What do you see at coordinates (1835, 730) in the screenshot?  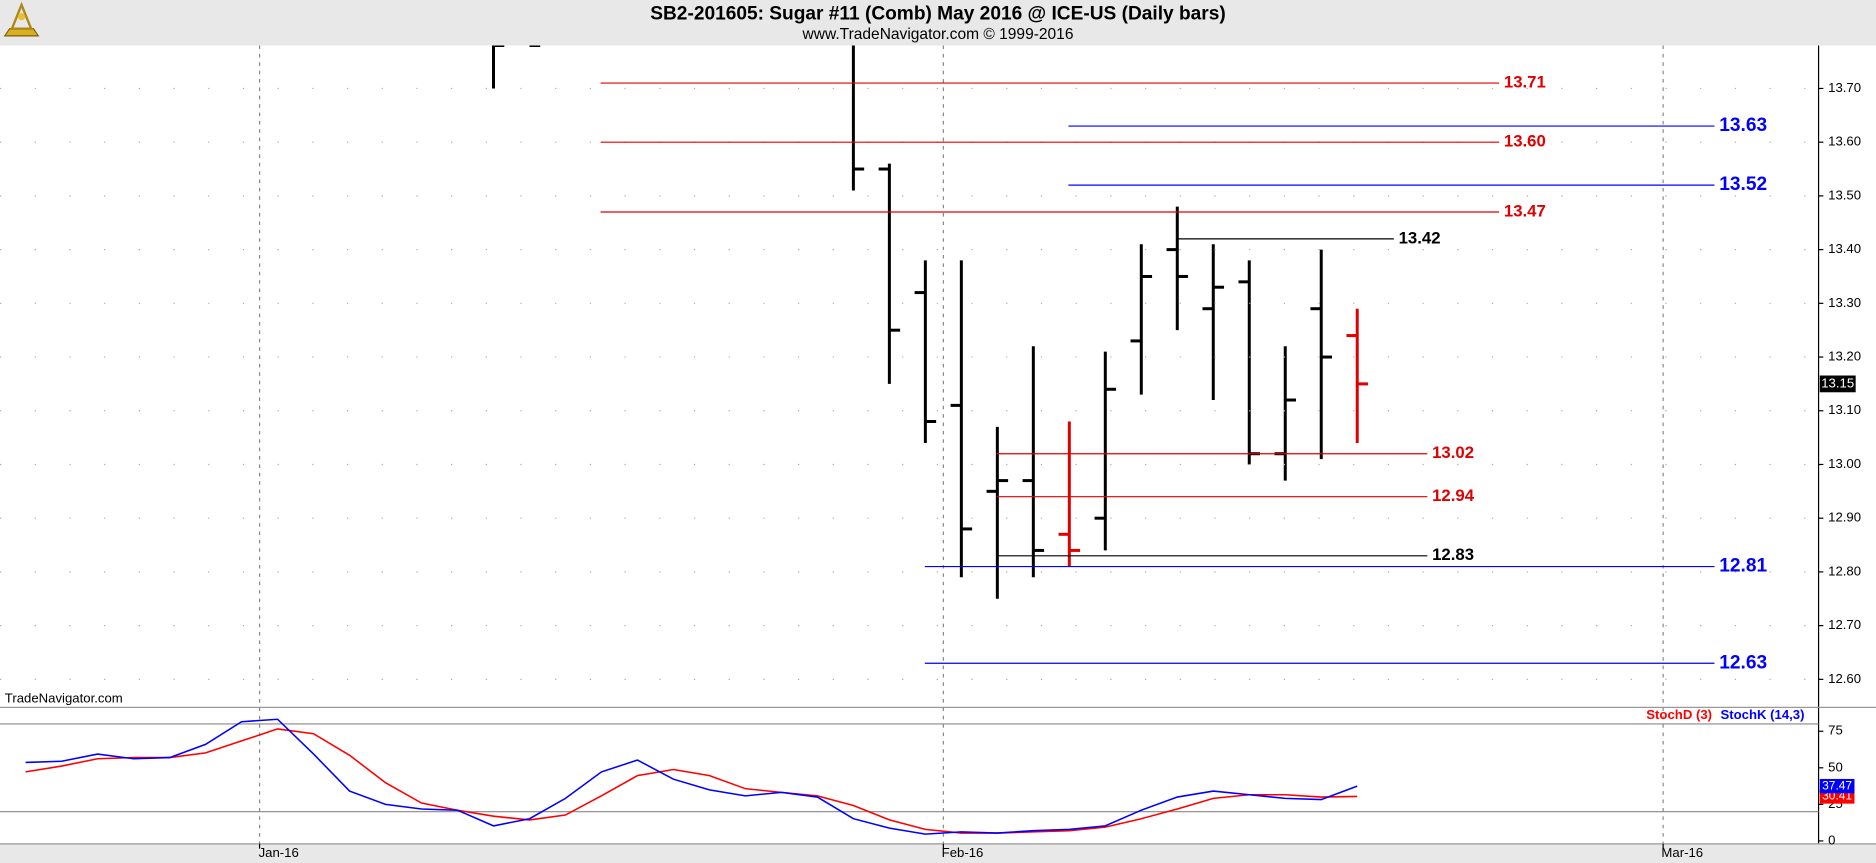 I see `y-tick-label: 75` at bounding box center [1835, 730].